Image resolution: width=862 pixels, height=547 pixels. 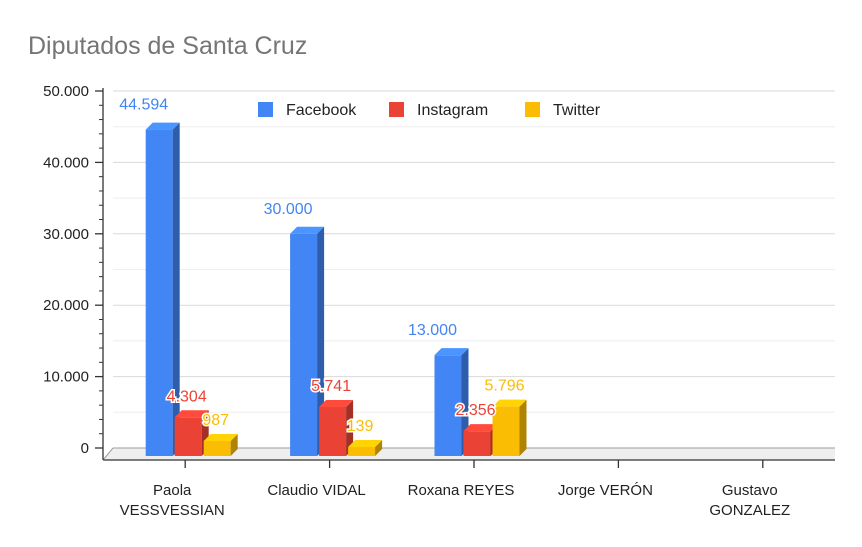 I want to click on legend-item-facebook: Facebook, so click(x=307, y=110).